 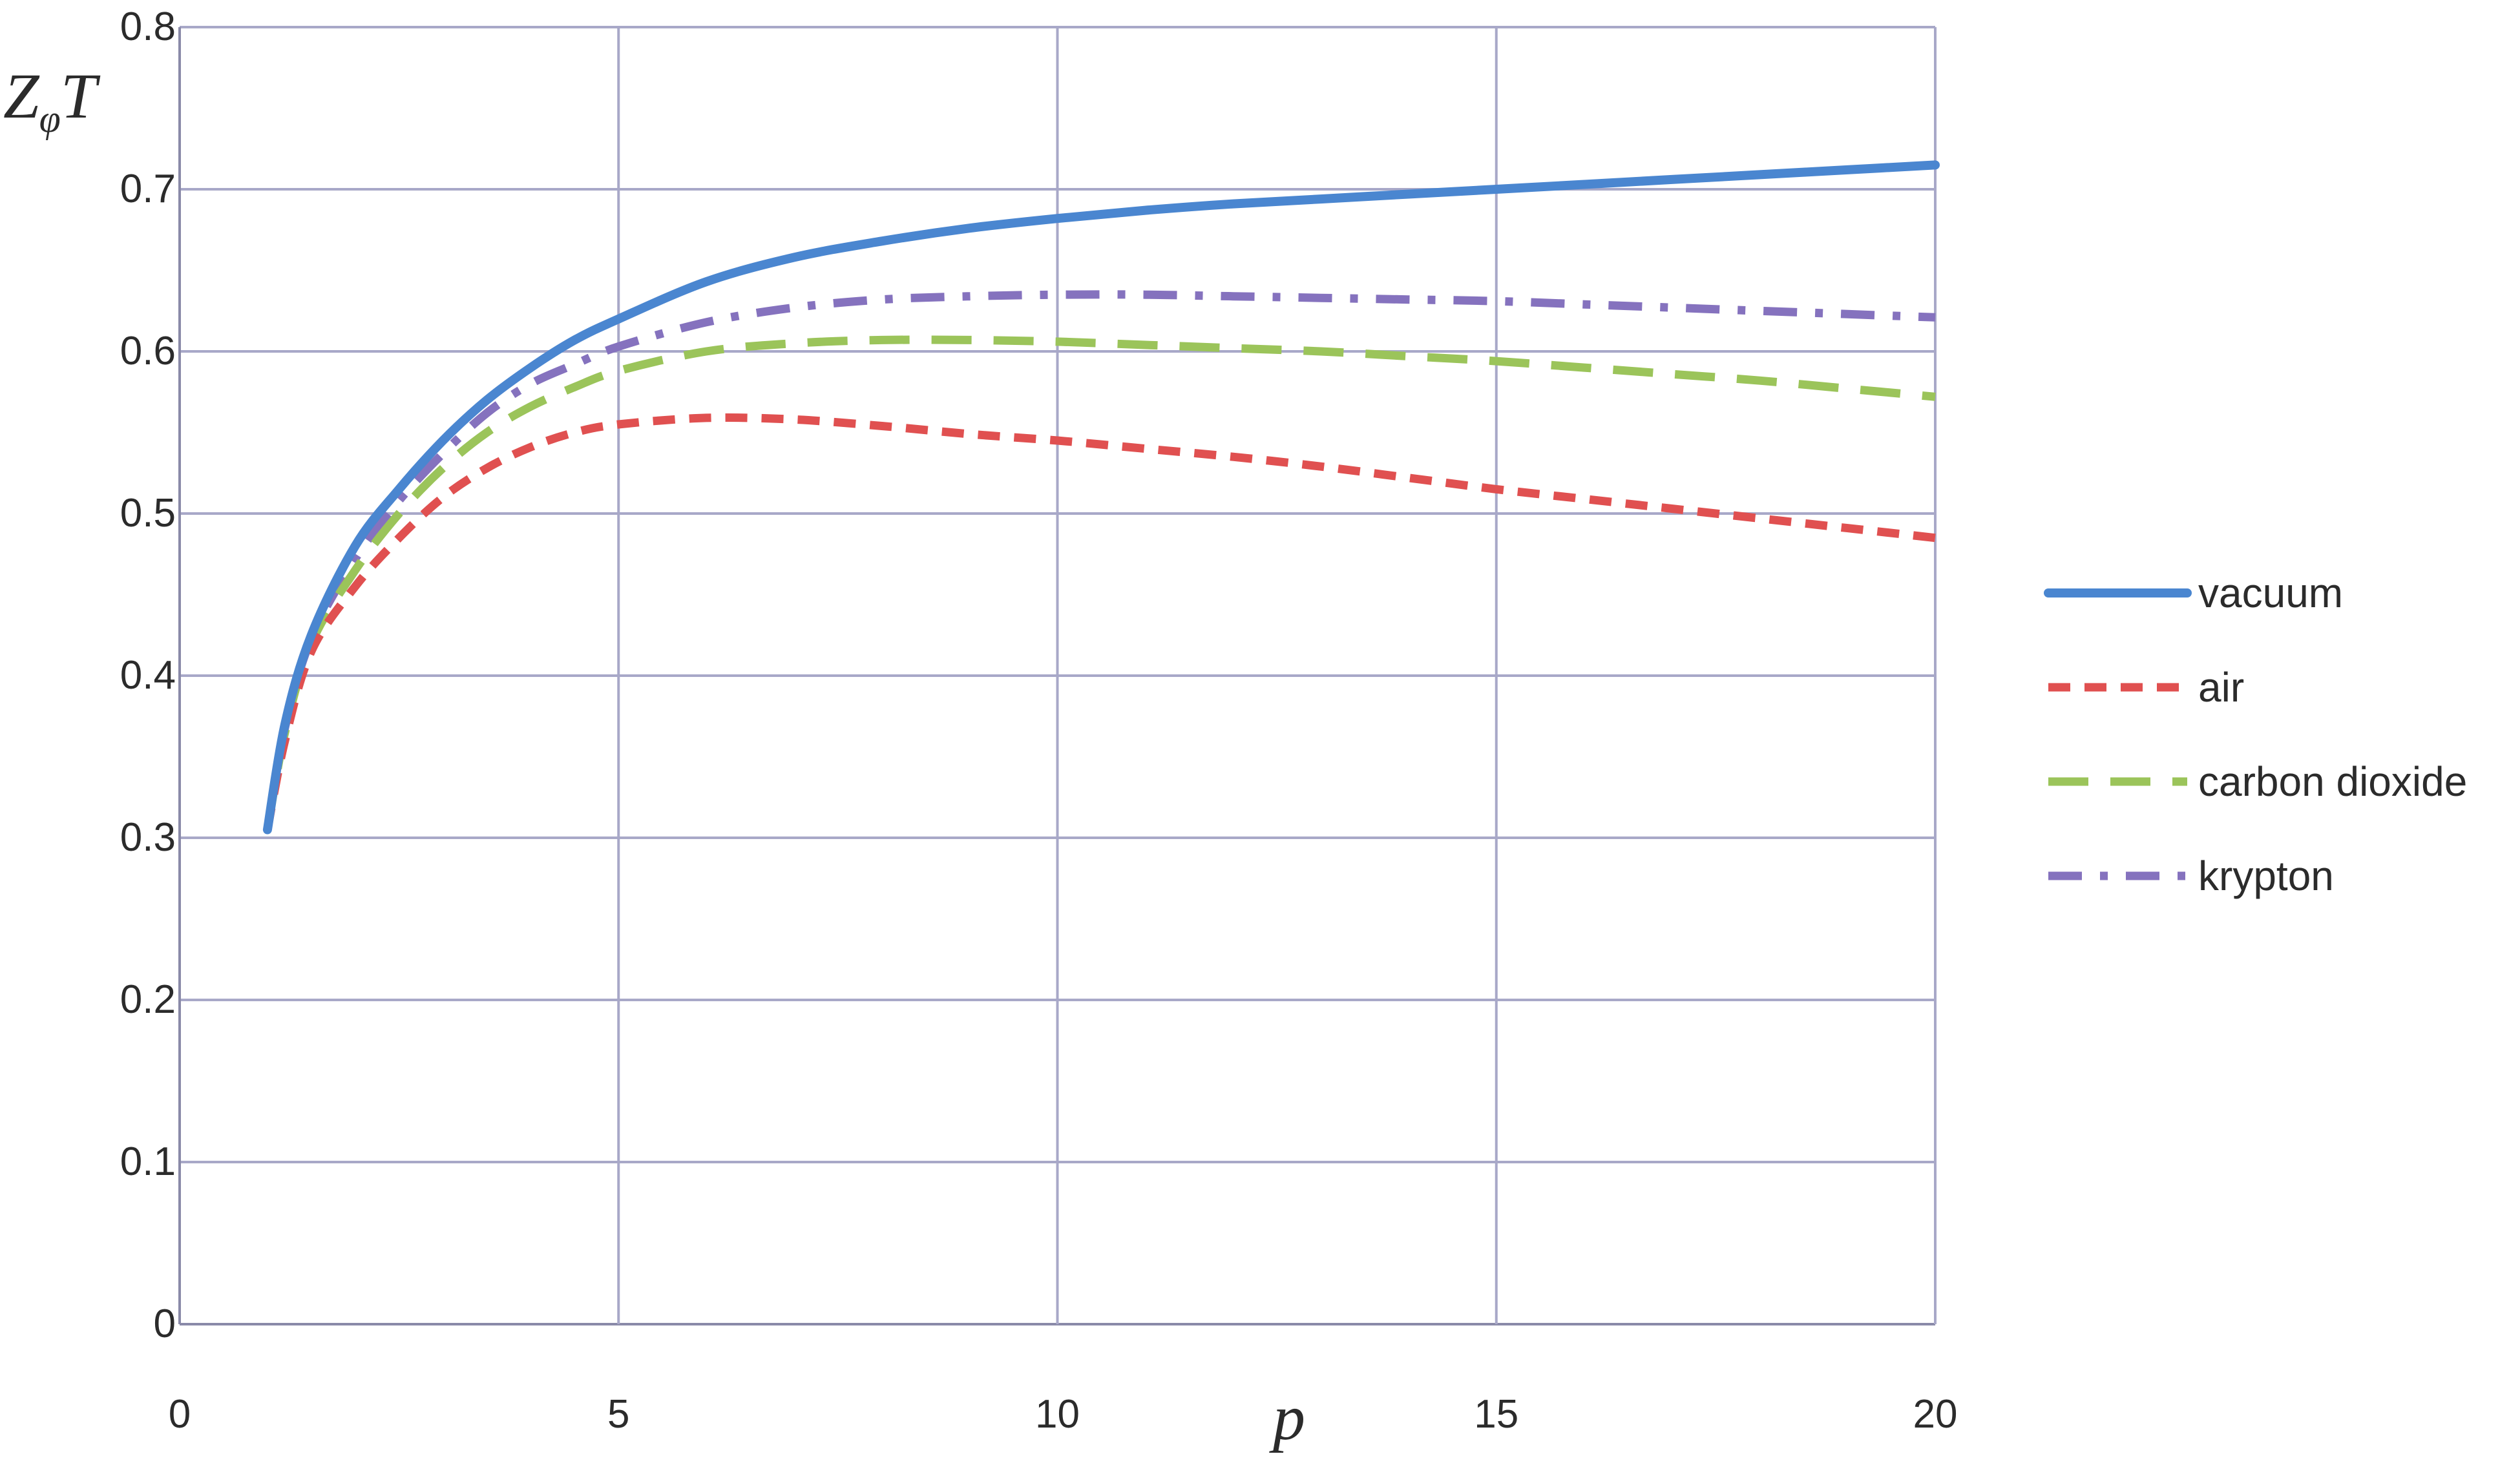 What do you see at coordinates (148, 1161) in the screenshot?
I see `y-tick-label: 0.1` at bounding box center [148, 1161].